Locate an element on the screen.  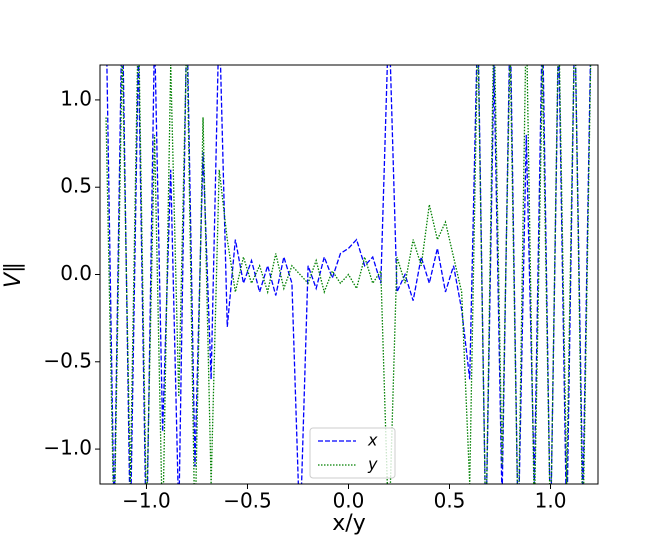
legend-box is located at coordinates (352, 453).